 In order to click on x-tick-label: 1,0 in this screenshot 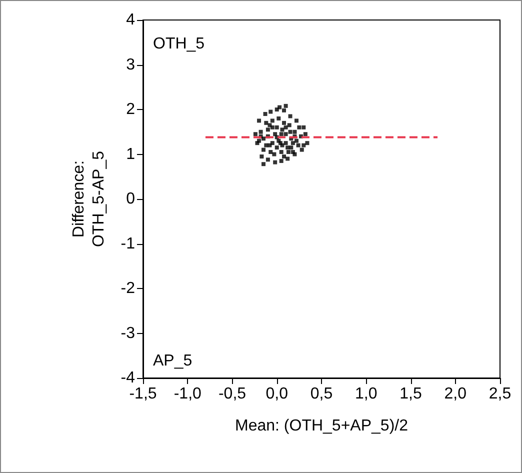, I will do `click(366, 394)`.